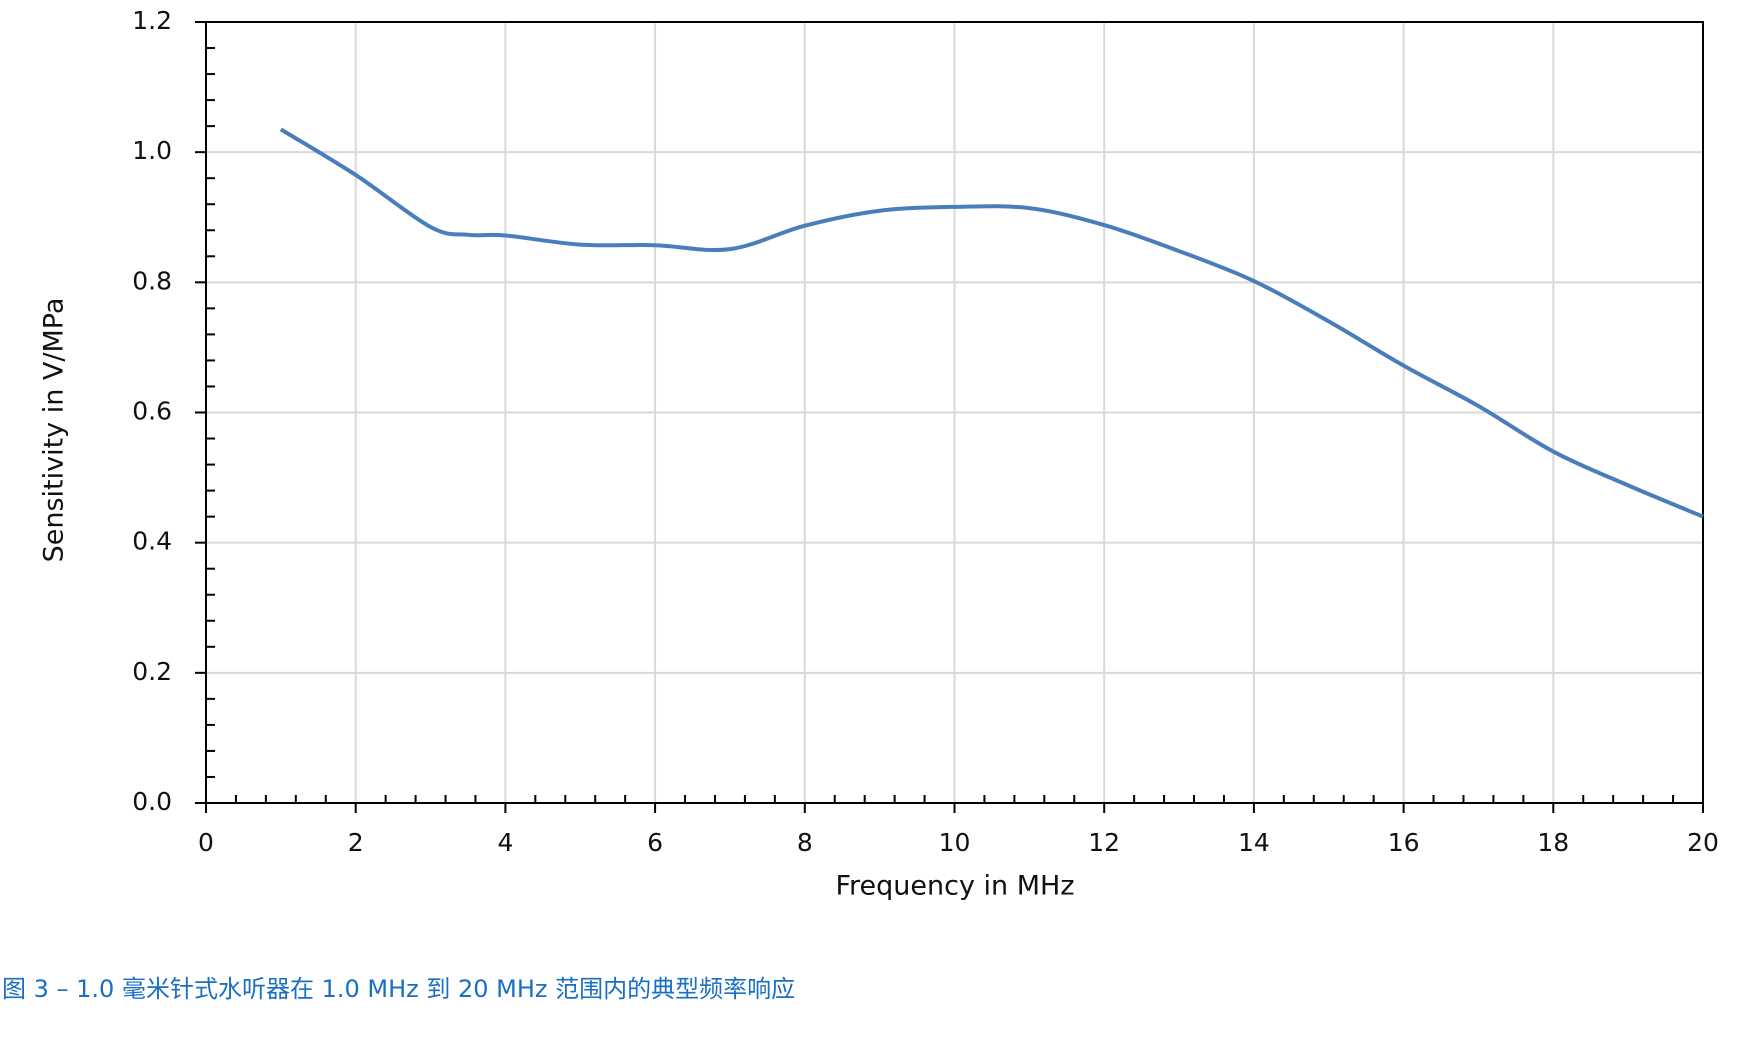 The width and height of the screenshot is (1740, 1046). Describe the element at coordinates (1254, 842) in the screenshot. I see `x-tick-label: 14` at that location.